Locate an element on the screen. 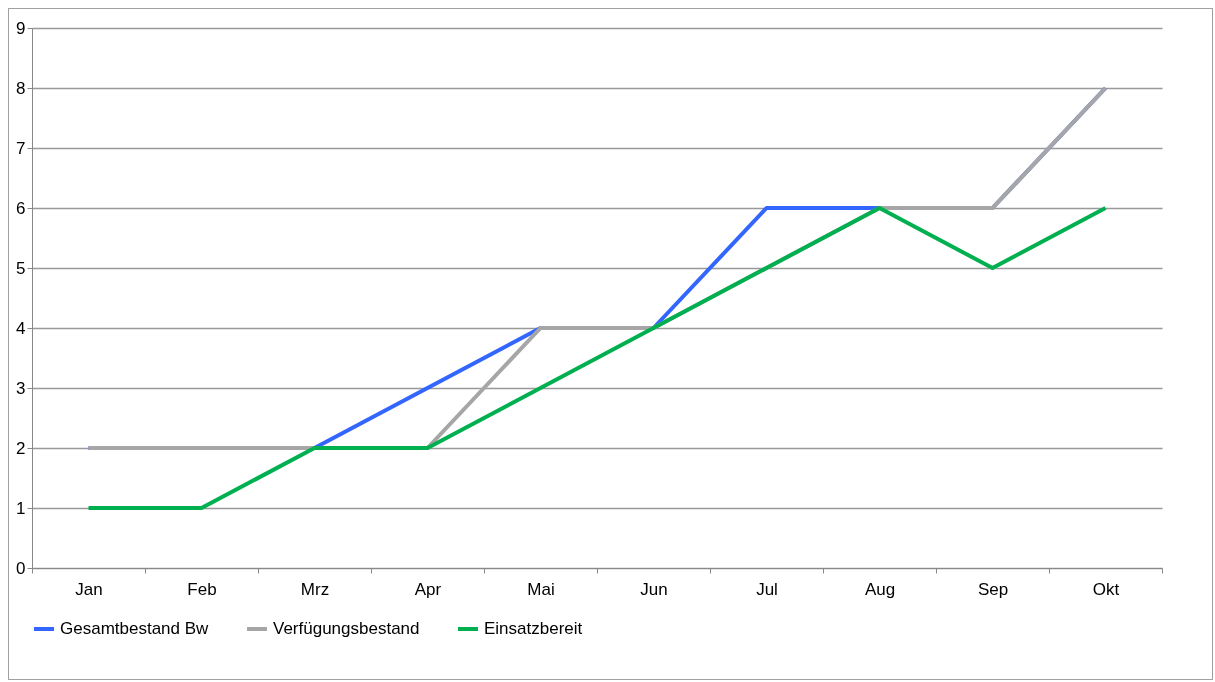 Image resolution: width=1215 pixels, height=682 pixels. x-tick-label: Okt is located at coordinates (1106, 589).